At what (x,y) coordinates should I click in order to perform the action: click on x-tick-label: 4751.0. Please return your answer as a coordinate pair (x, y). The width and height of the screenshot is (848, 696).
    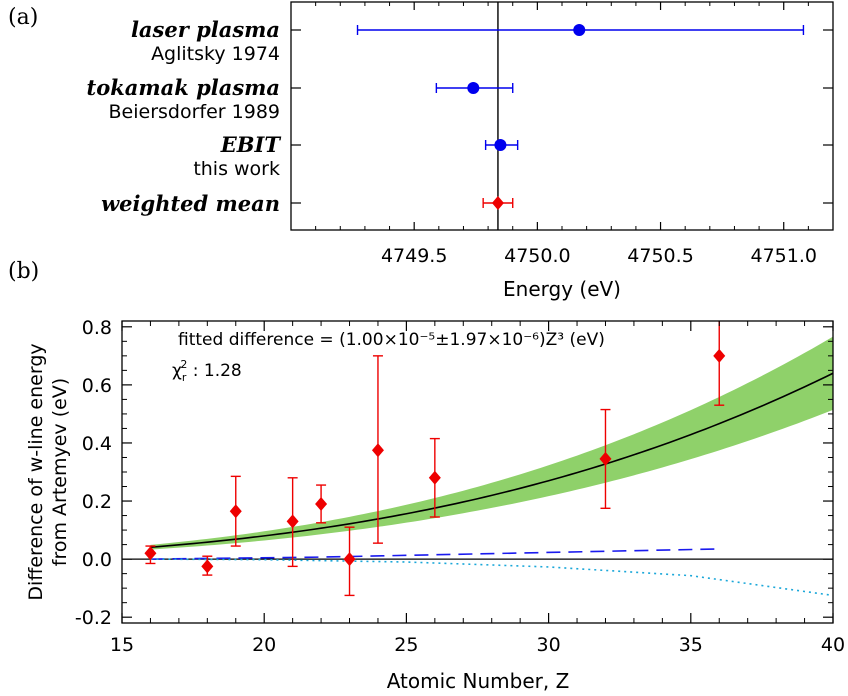
    Looking at the image, I should click on (783, 256).